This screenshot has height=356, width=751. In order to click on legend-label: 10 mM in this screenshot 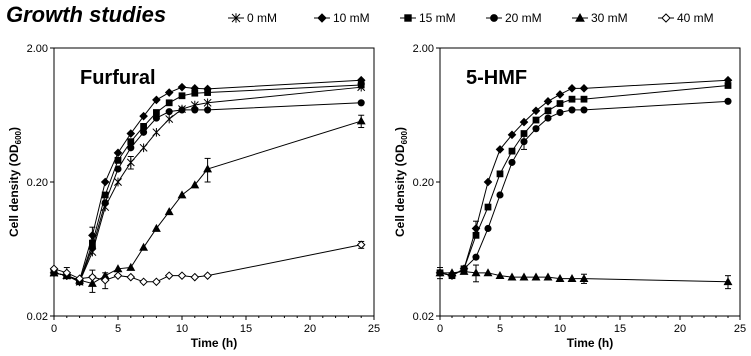, I will do `click(351, 18)`.